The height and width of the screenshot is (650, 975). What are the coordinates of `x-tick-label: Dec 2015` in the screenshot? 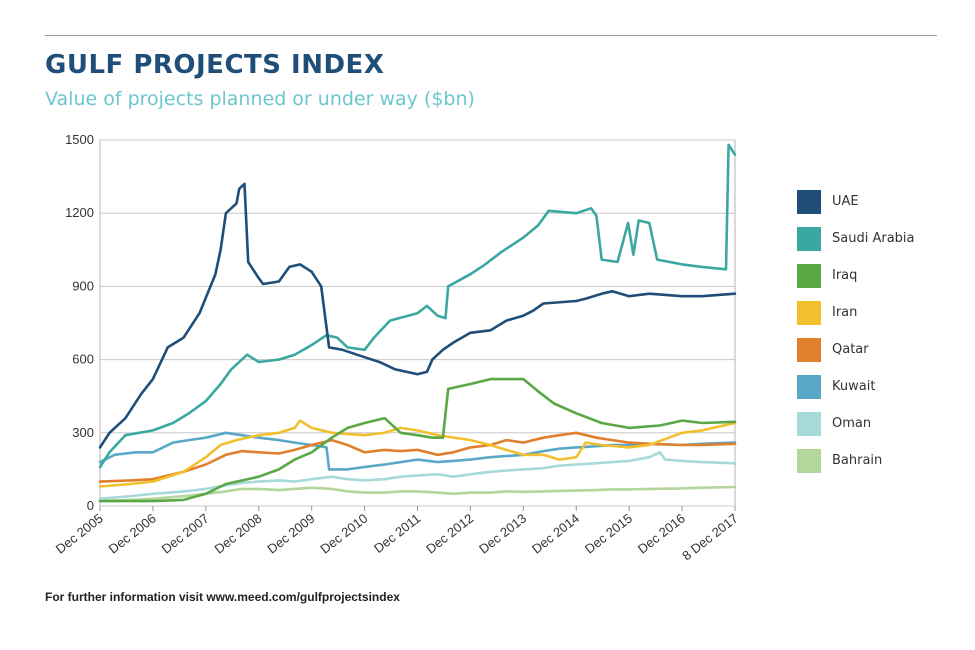 It's located at (608, 534).